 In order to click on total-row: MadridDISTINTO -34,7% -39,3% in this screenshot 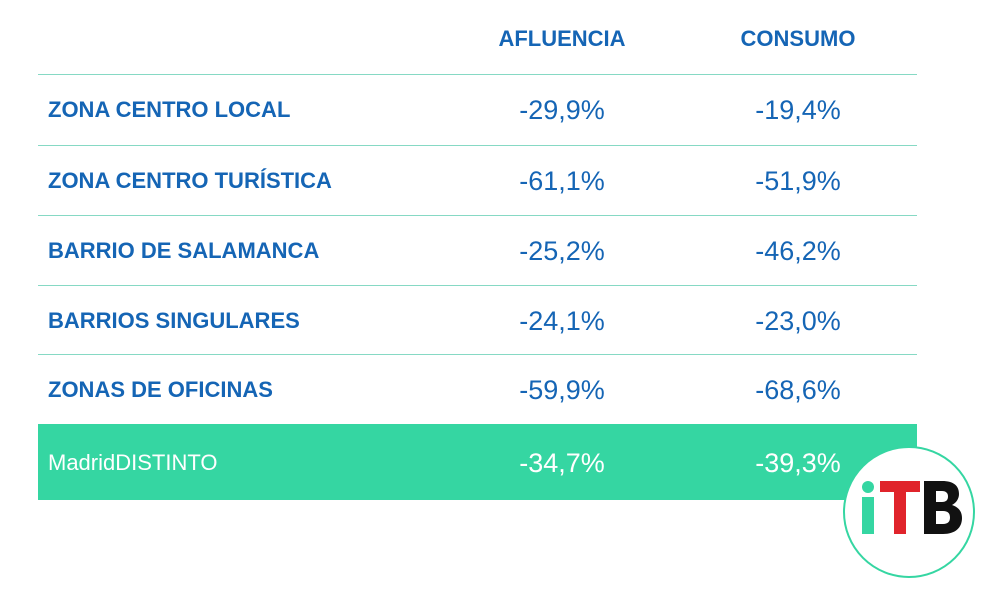, I will do `click(477, 462)`.